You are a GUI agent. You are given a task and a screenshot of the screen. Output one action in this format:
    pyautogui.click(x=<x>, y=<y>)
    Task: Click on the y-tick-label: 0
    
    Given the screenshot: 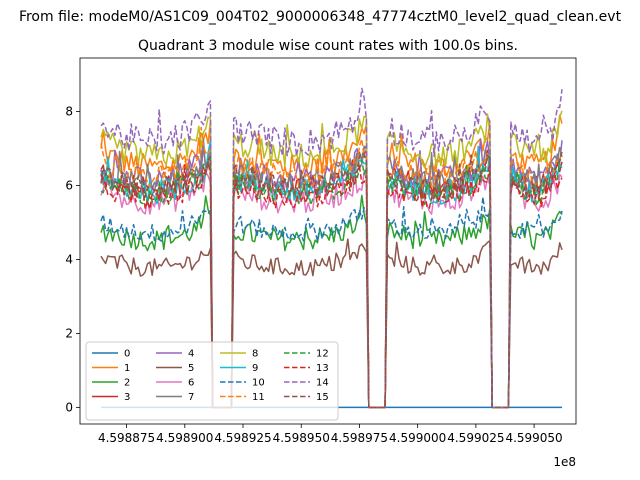 What is the action you would take?
    pyautogui.click(x=69, y=407)
    